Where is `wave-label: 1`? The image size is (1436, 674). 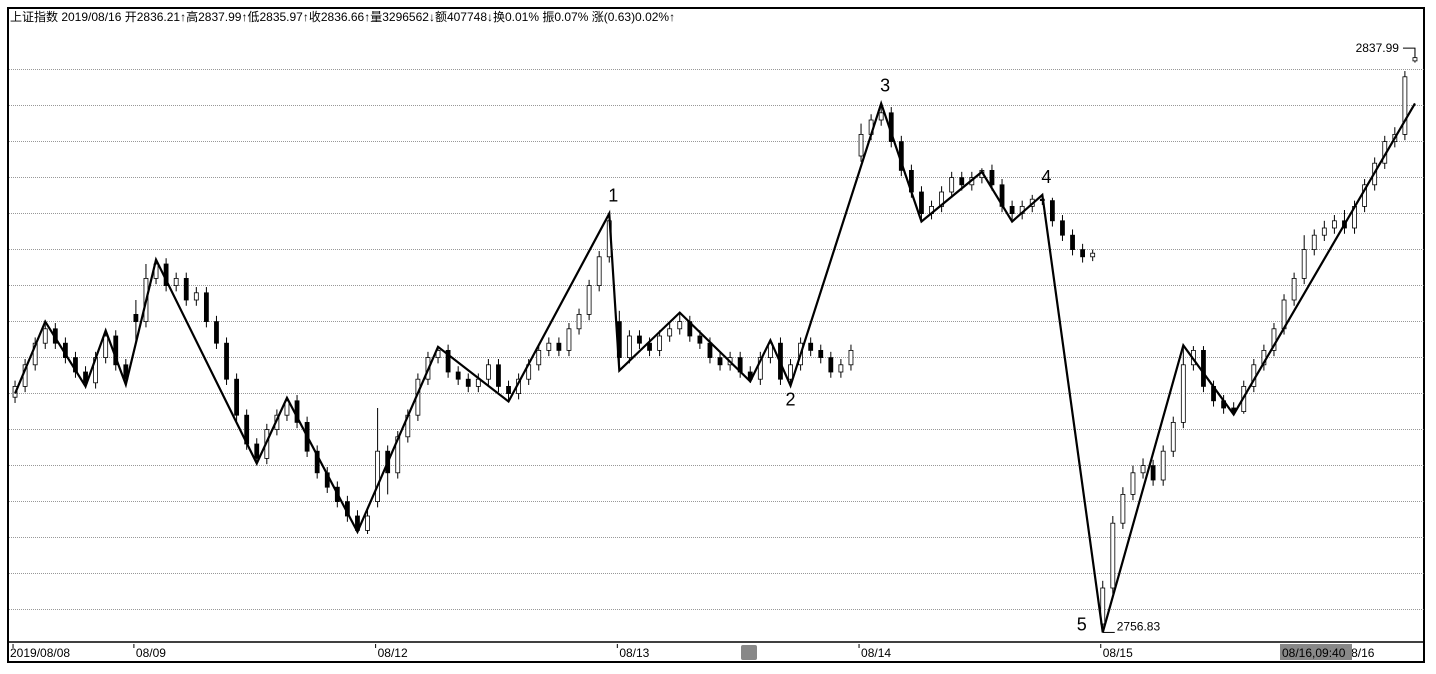 wave-label: 1 is located at coordinates (613, 196).